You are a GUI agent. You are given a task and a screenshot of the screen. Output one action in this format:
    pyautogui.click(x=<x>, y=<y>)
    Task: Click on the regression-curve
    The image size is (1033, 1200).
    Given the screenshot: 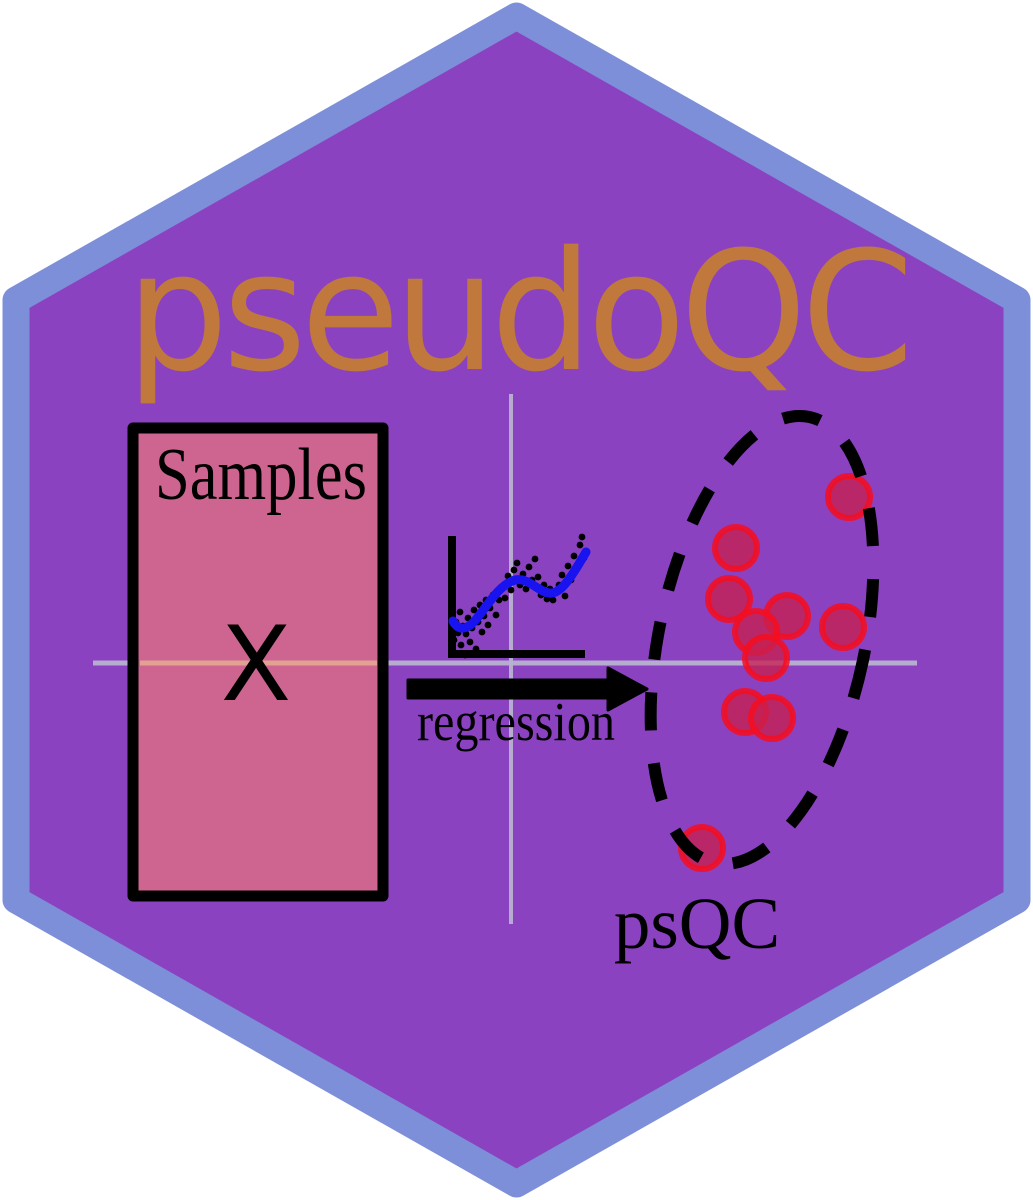 What is the action you would take?
    pyautogui.click(x=519, y=590)
    